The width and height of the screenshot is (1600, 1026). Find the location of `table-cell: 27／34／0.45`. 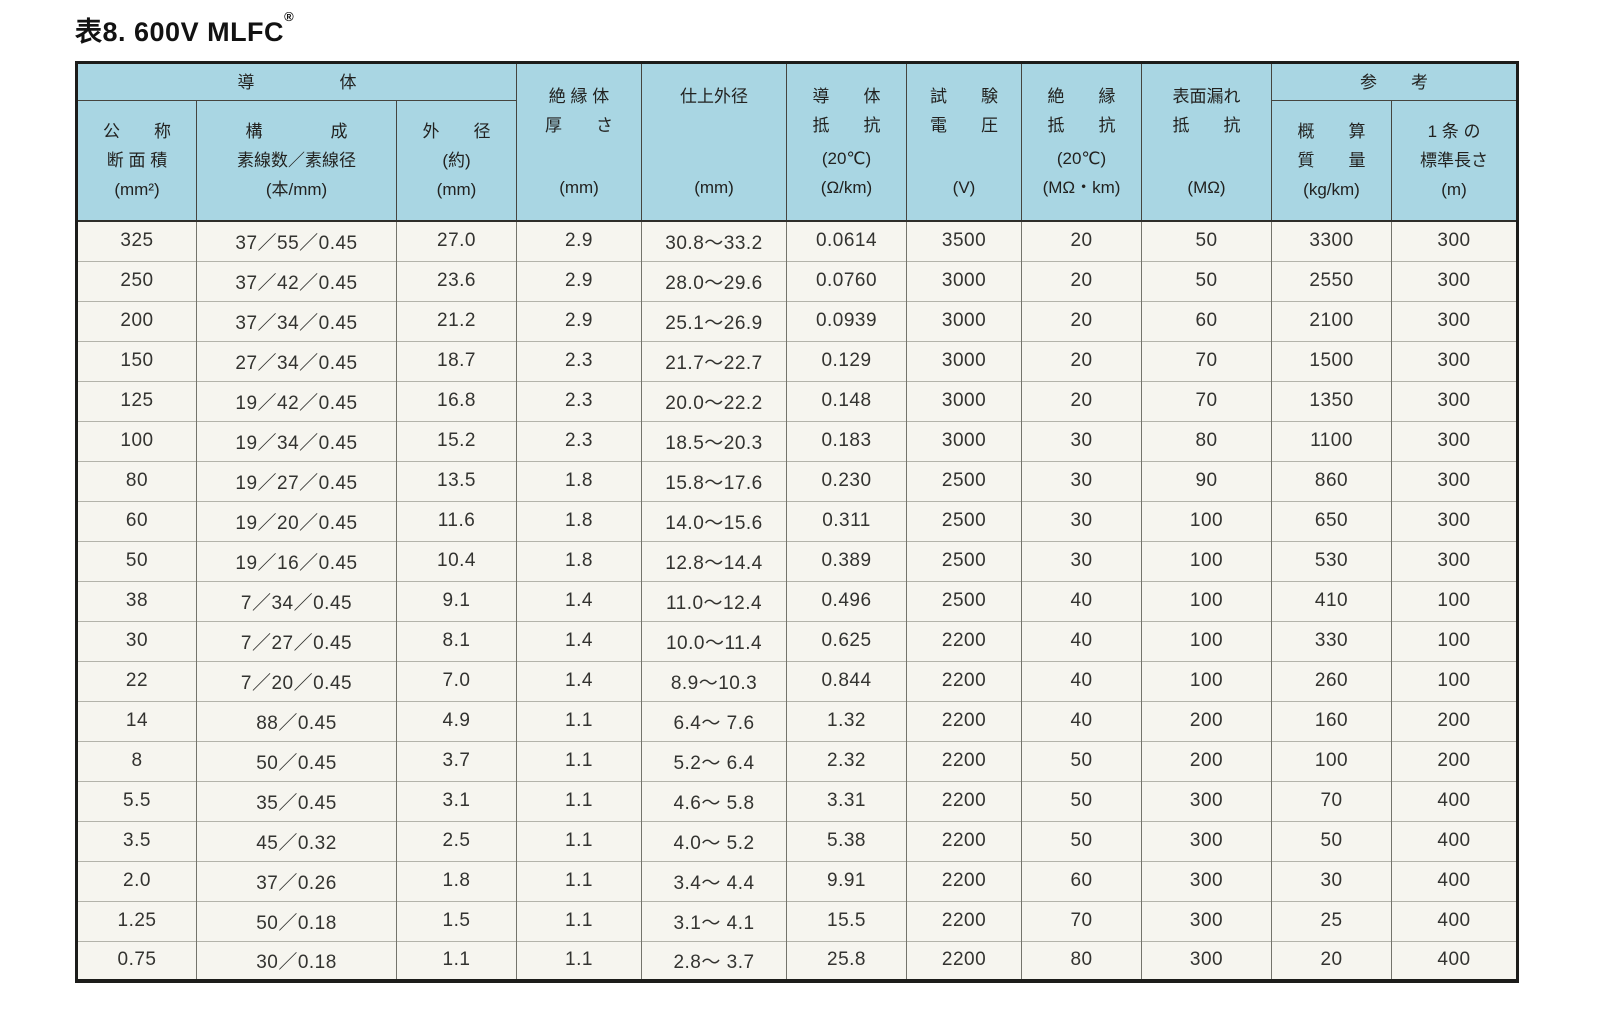

table-cell: 27／34／0.45 is located at coordinates (296, 360).